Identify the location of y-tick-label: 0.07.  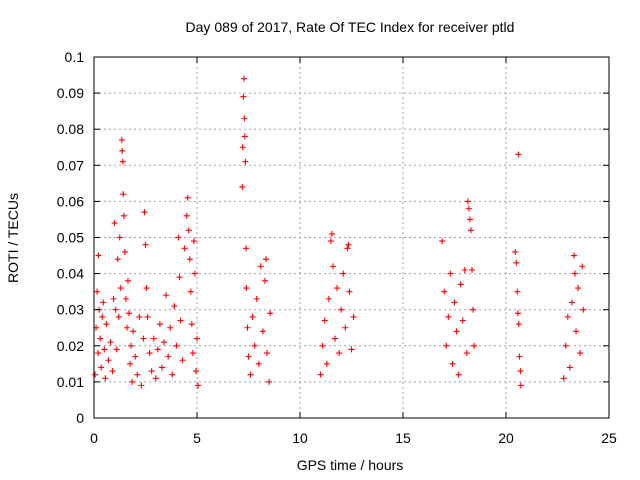
(70, 165).